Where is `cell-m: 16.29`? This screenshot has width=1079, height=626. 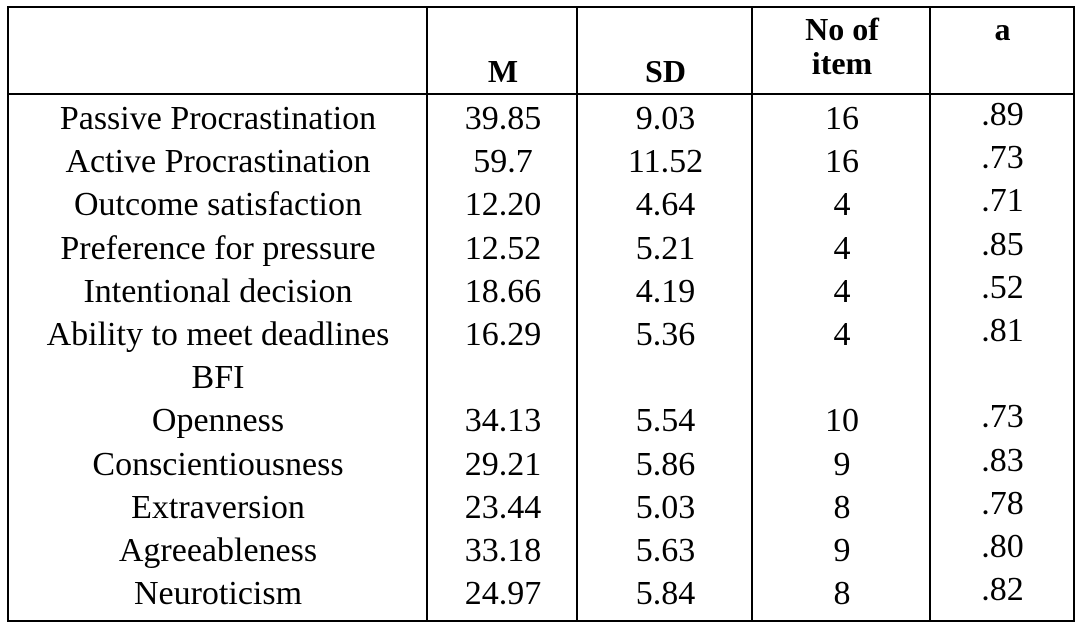 cell-m: 16.29 is located at coordinates (503, 334).